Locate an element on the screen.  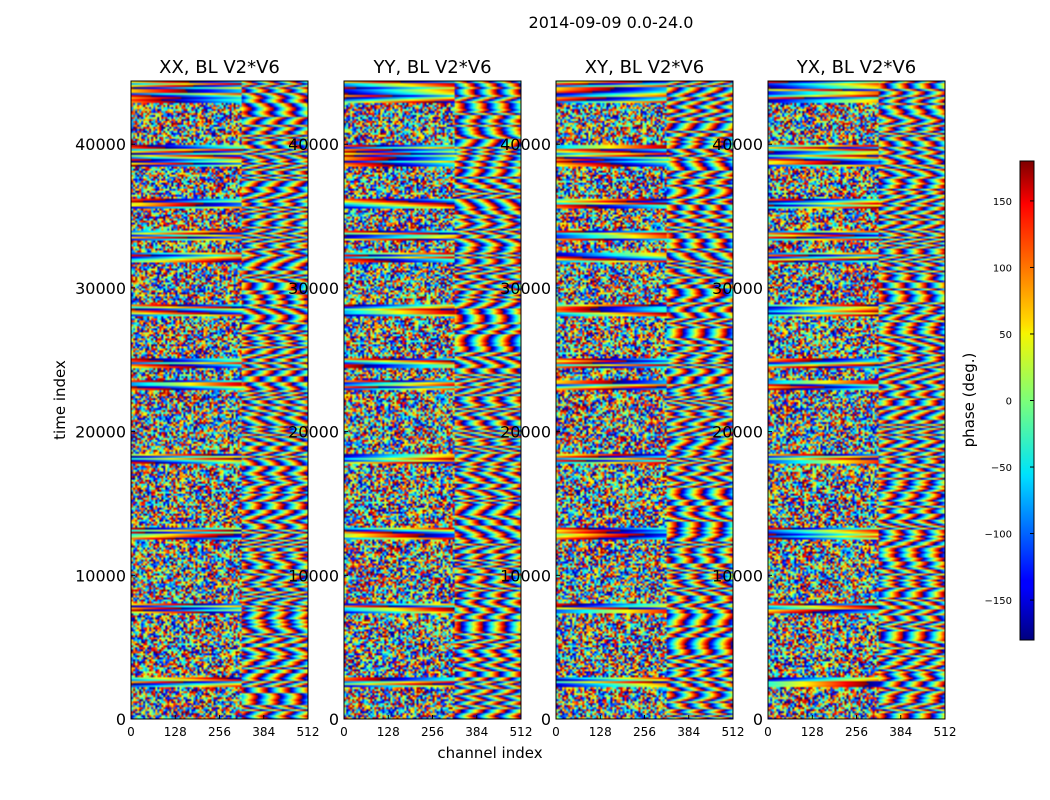
panel-title: XX, BL V2*V6 is located at coordinates (219, 67).